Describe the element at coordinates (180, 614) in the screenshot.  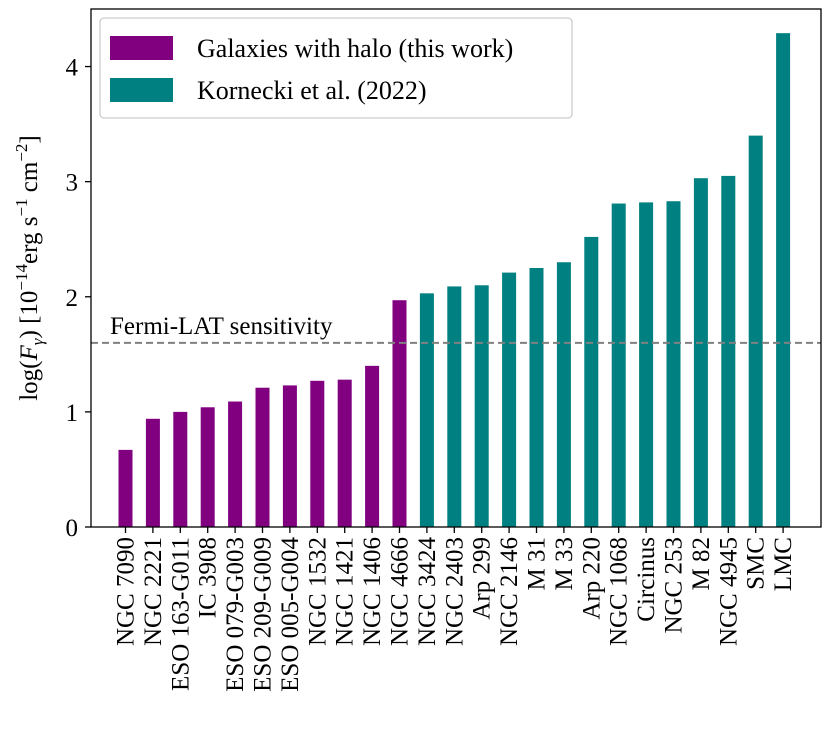
I see `x-tick-label-eso-163-g011: ESO 163-G011` at that location.